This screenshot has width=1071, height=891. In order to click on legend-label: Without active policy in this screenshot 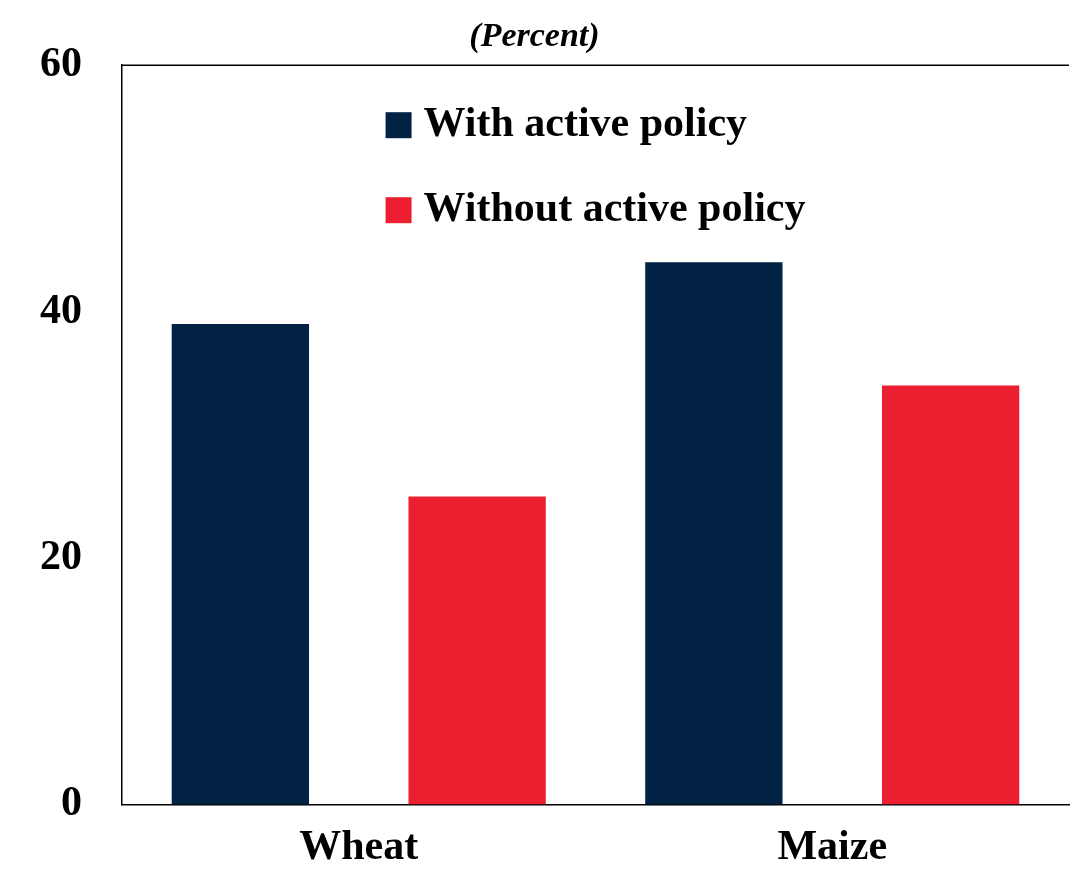, I will do `click(614, 207)`.